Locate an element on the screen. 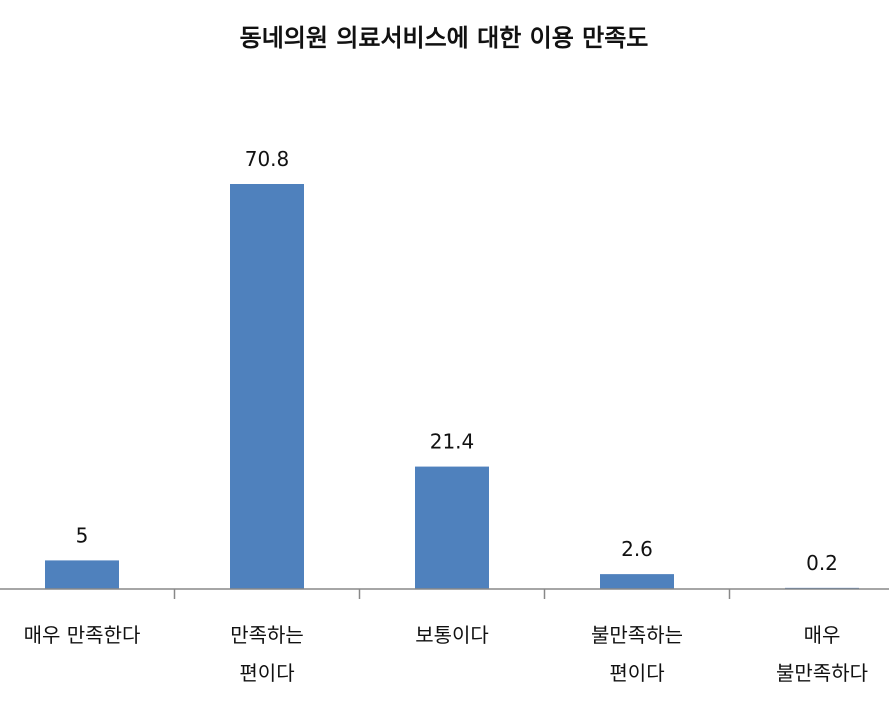 This screenshot has width=889, height=710. category-label-4-line-1: 불만족하다 is located at coordinates (822, 673).